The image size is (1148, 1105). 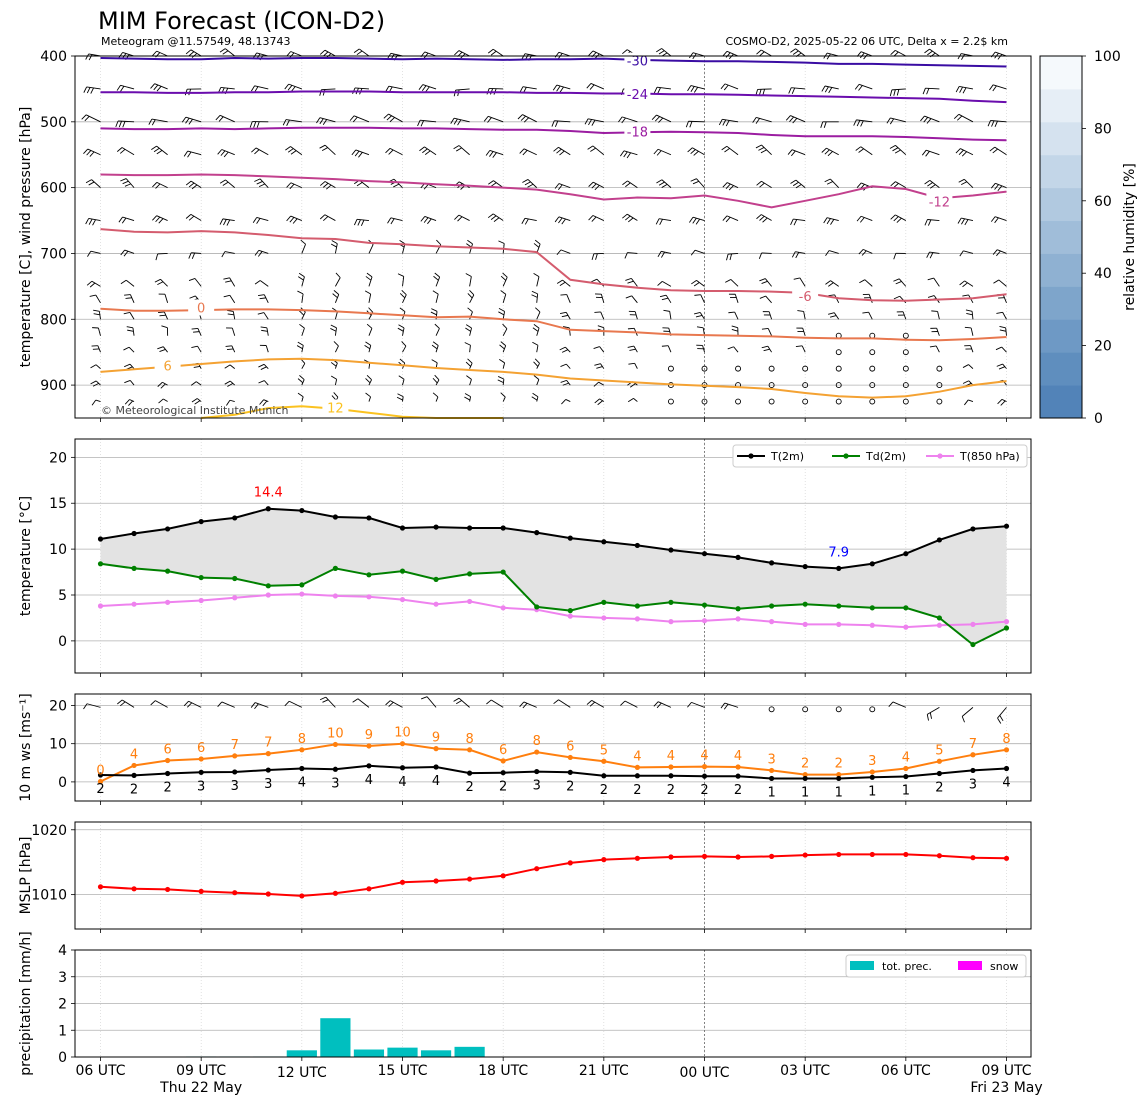 I want to click on colorbar-tick-label: 20, so click(x=1103, y=347).